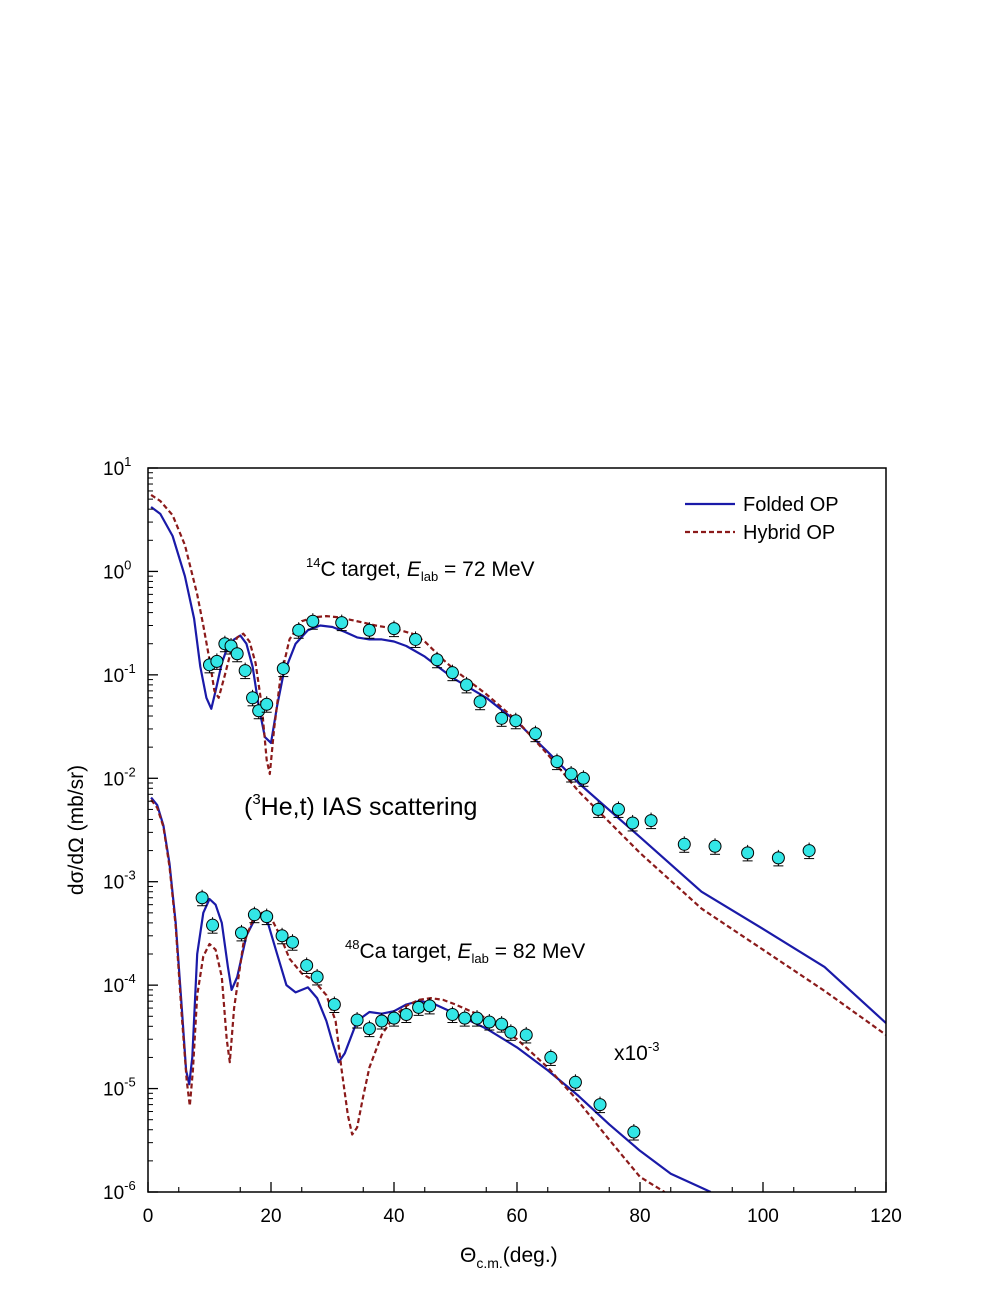  What do you see at coordinates (465, 951) in the screenshot?
I see `annotation-ca48-target: 48Ca target, Elab = 82 MeV` at bounding box center [465, 951].